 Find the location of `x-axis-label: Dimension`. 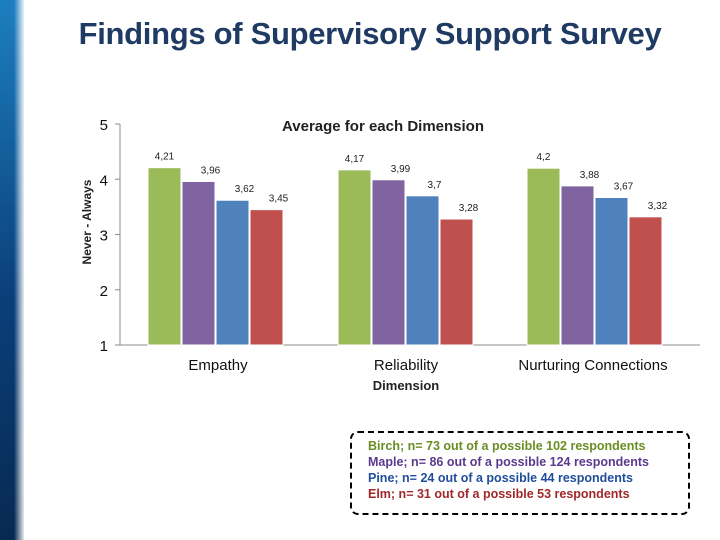

x-axis-label: Dimension is located at coordinates (406, 385).